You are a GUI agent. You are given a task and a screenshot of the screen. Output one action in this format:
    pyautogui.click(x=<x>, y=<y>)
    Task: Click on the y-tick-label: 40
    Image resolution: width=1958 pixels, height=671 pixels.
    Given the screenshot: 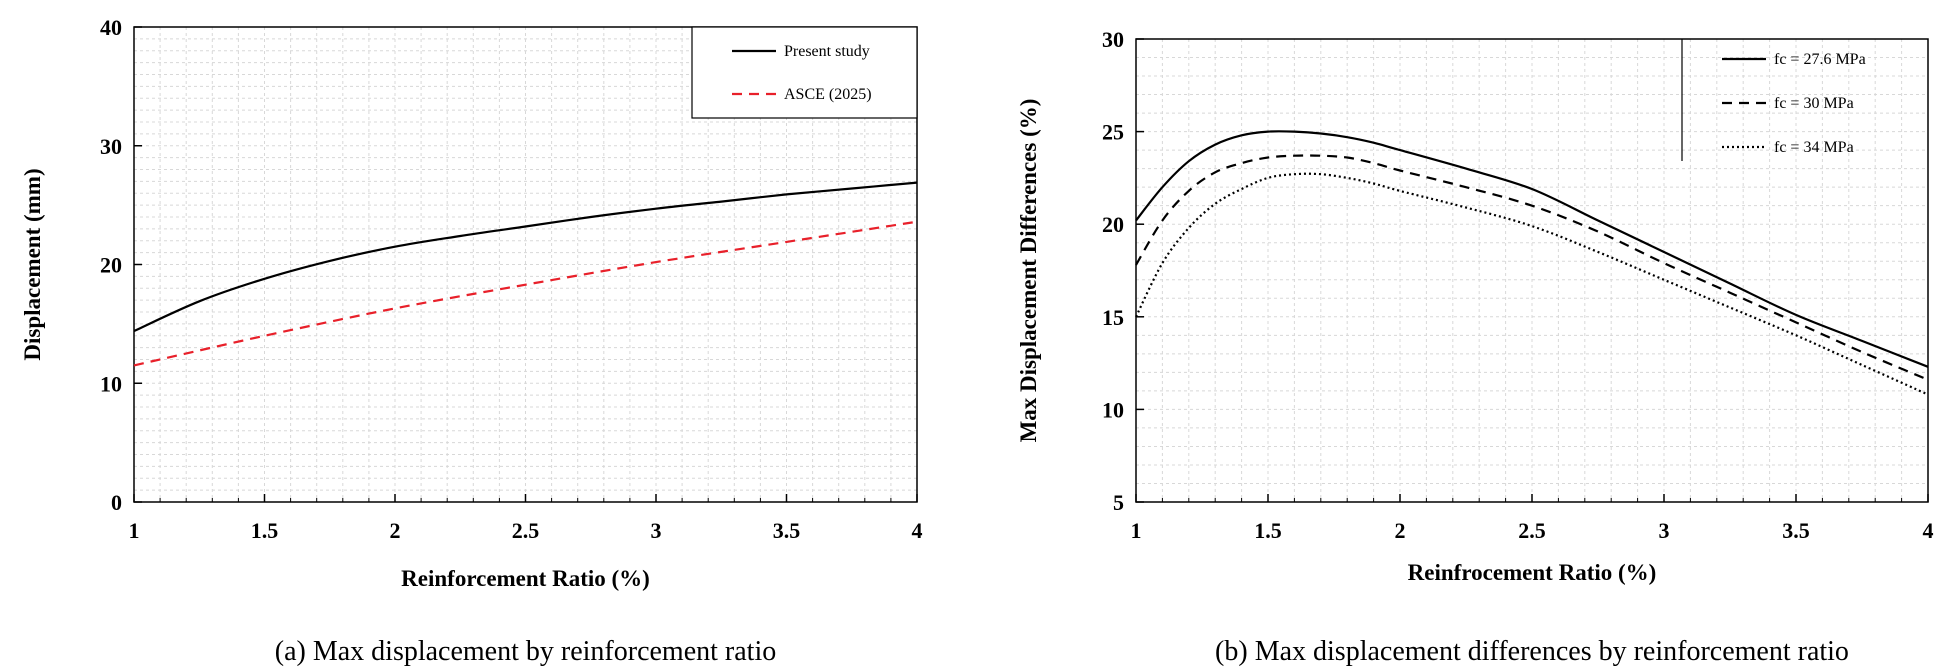 What is the action you would take?
    pyautogui.click(x=111, y=27)
    